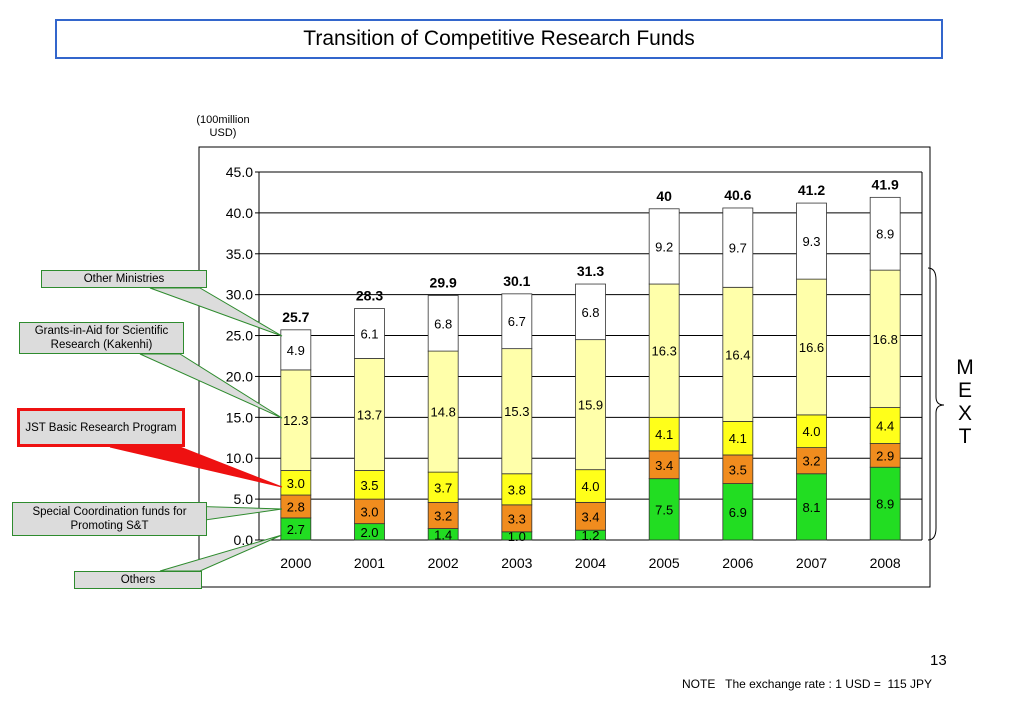 The height and width of the screenshot is (708, 1023). I want to click on slide-title: Transition of Competitive Research Funds, so click(499, 39).